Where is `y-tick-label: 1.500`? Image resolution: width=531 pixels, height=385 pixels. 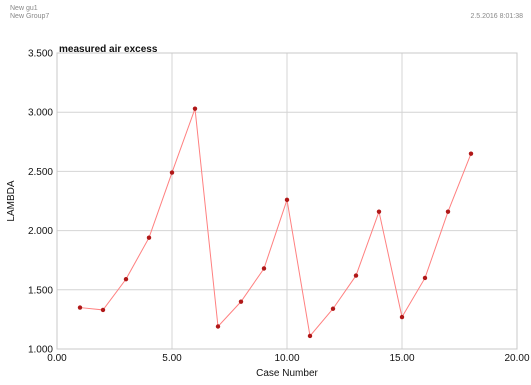 y-tick-label: 1.500 is located at coordinates (40, 290).